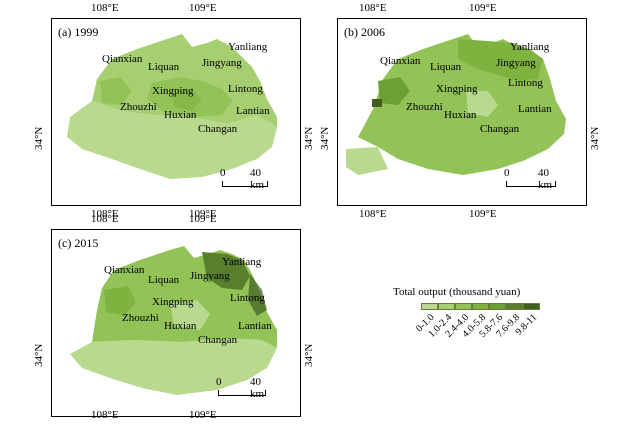 Image resolution: width=629 pixels, height=426 pixels. What do you see at coordinates (78, 243) in the screenshot?
I see `panel-label: (c) 2015` at bounding box center [78, 243].